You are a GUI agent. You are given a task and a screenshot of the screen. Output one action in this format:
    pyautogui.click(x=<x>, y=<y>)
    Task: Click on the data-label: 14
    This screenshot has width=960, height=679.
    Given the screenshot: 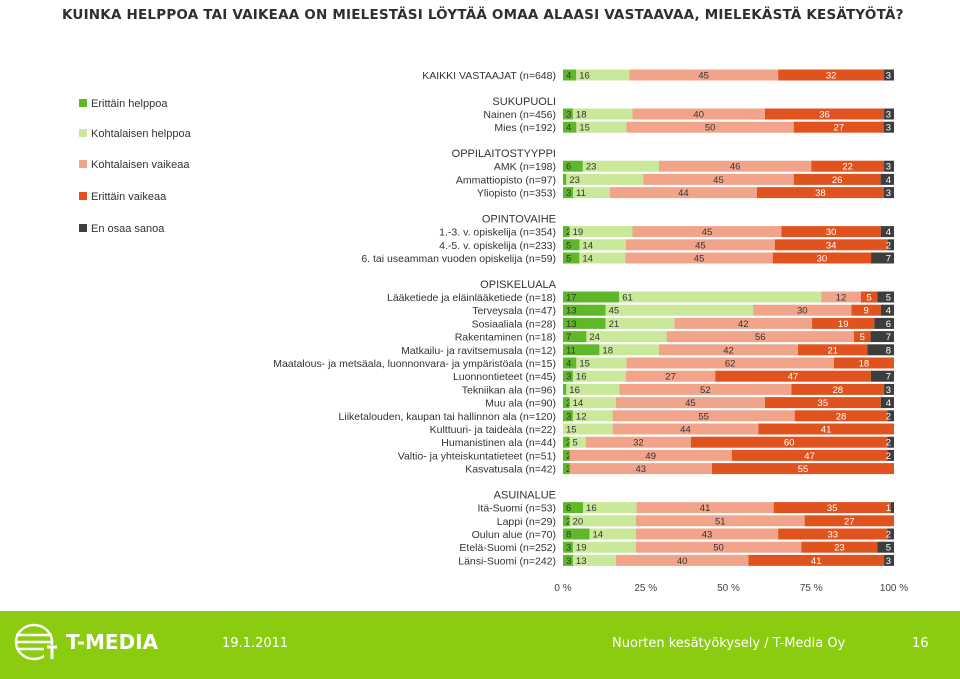 What is the action you would take?
    pyautogui.click(x=597, y=535)
    